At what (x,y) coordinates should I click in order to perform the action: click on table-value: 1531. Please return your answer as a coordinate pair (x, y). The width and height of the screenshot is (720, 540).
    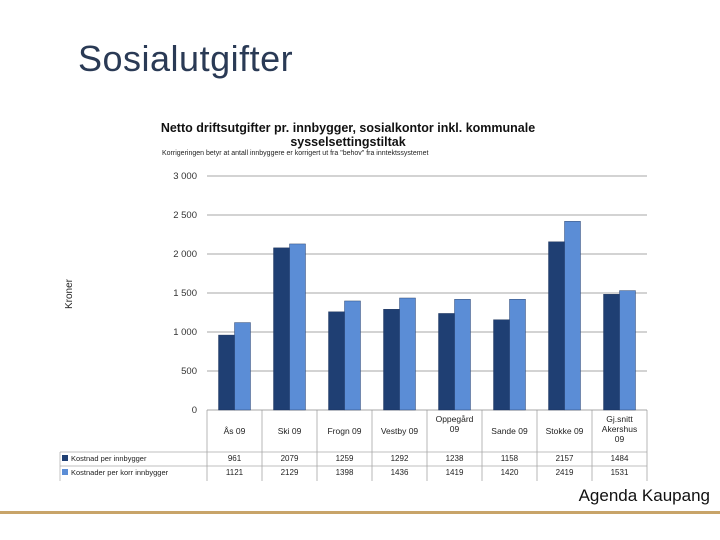
    Looking at the image, I should click on (620, 472).